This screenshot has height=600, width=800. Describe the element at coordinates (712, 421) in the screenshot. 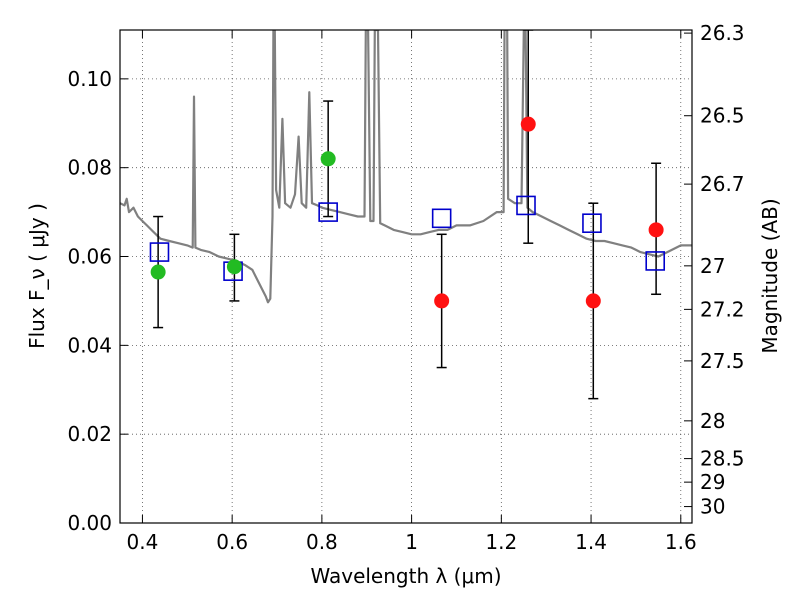

I see `right-tick-label: 28` at that location.